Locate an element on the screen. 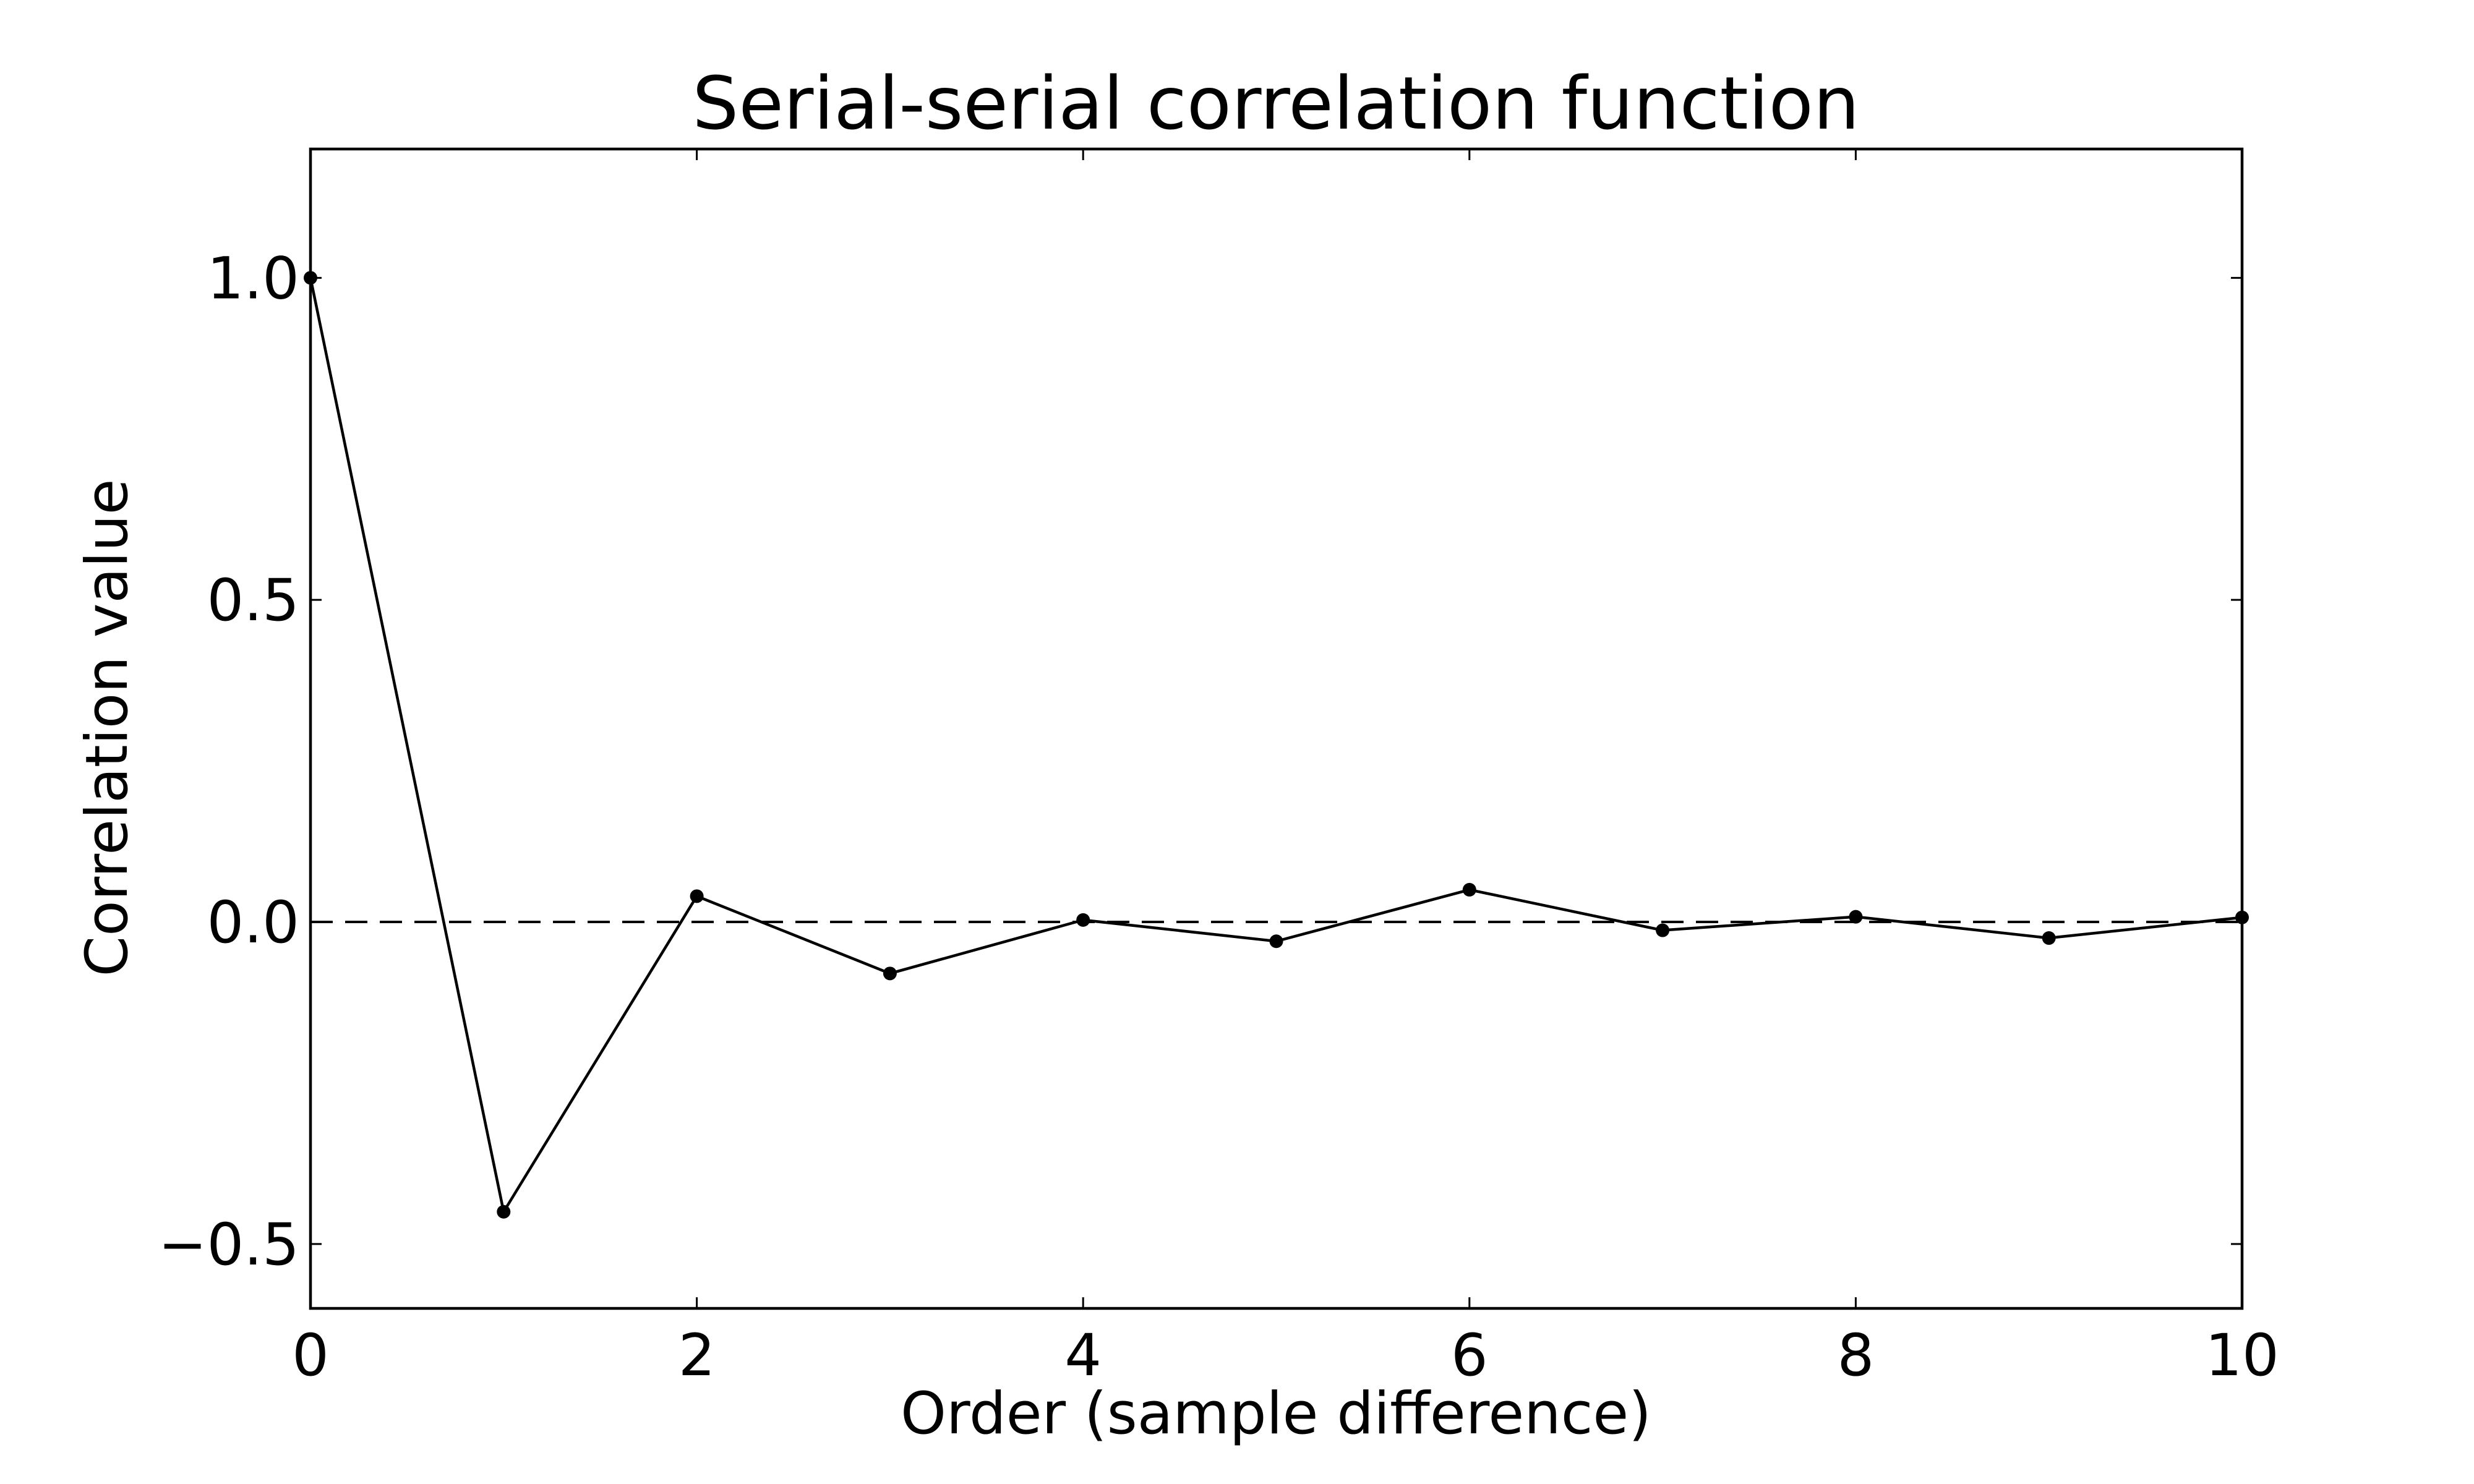  x-tick-label: 10 is located at coordinates (2242, 1355).